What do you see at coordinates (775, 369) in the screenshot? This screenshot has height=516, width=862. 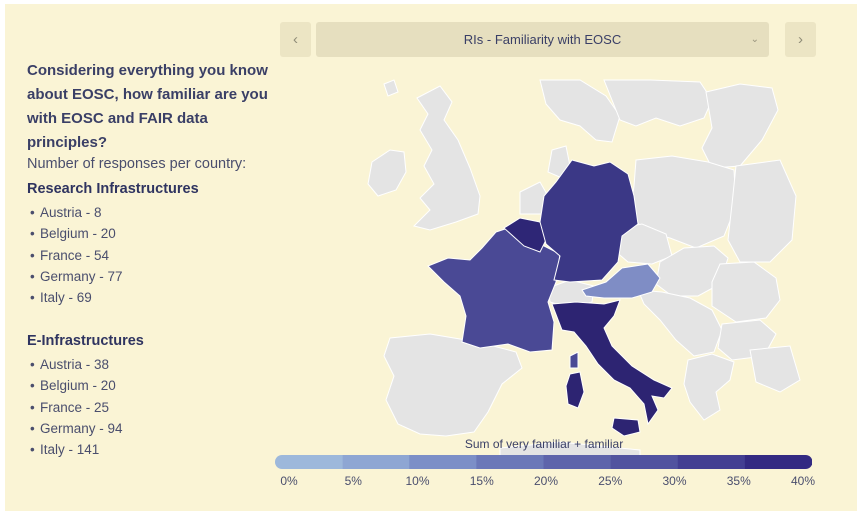 I see `turkey-shape` at bounding box center [775, 369].